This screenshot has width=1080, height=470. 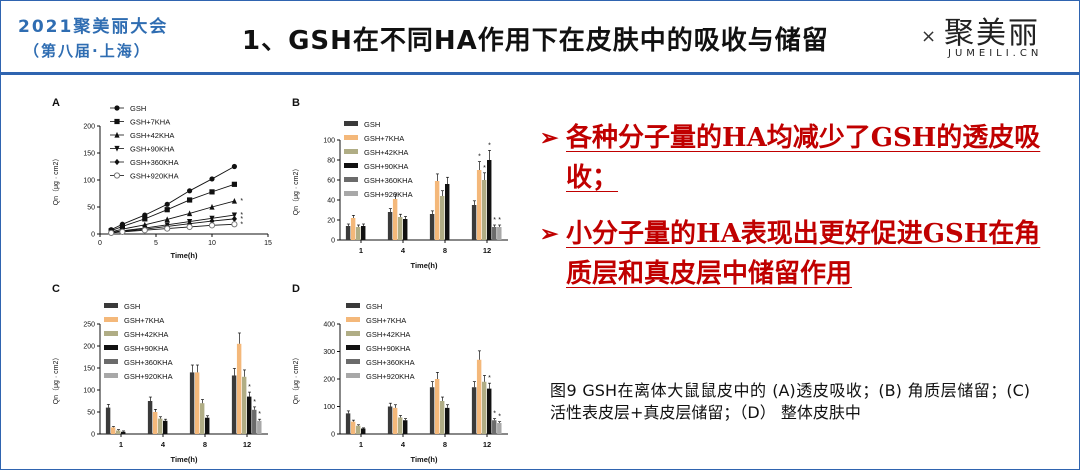 I want to click on legend-label: GSH+360KHA, so click(x=390, y=362).